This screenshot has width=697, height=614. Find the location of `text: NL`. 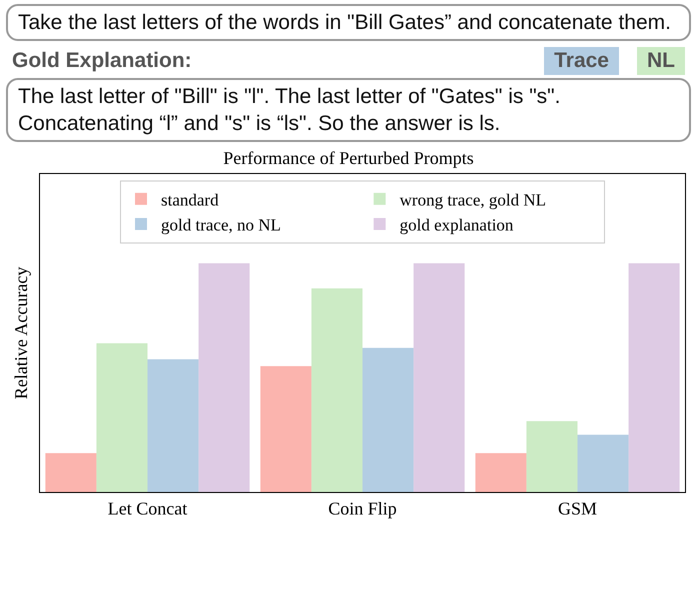

text: NL is located at coordinates (661, 61).